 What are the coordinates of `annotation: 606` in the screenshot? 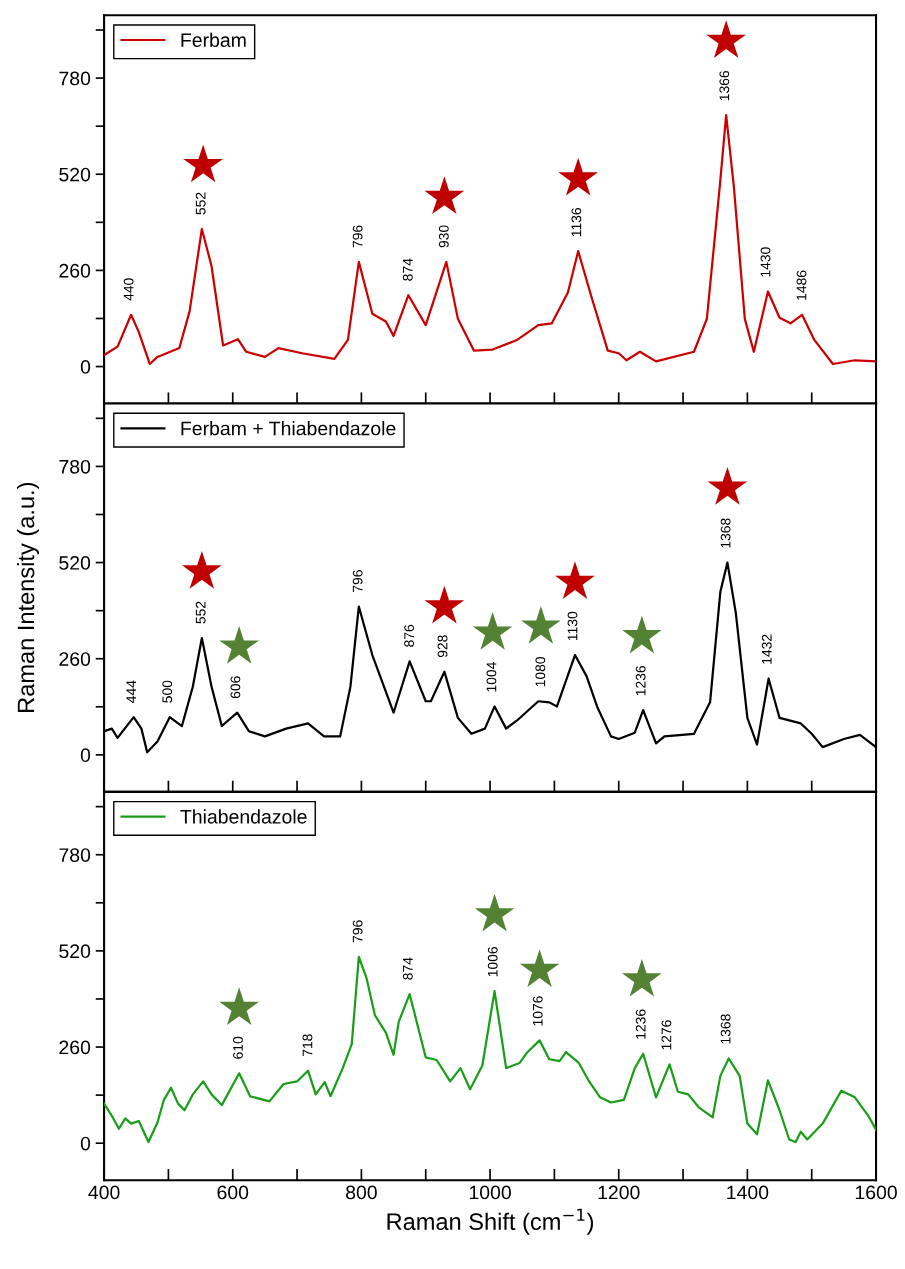 It's located at (235, 687).